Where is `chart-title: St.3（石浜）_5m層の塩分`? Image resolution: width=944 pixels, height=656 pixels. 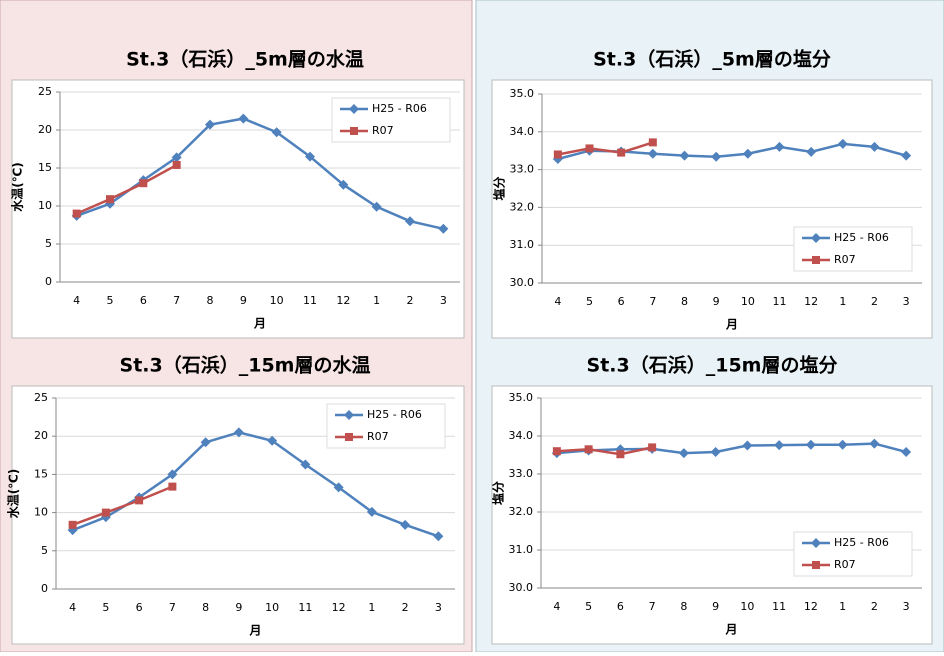 chart-title: St.3（石浜）_5m層の塩分 is located at coordinates (712, 59).